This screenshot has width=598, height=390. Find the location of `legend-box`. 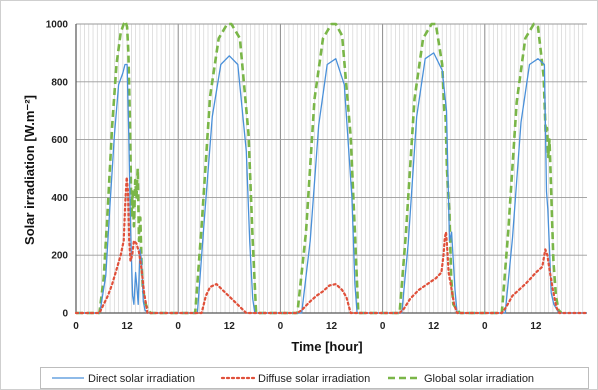

legend-box is located at coordinates (314, 378).